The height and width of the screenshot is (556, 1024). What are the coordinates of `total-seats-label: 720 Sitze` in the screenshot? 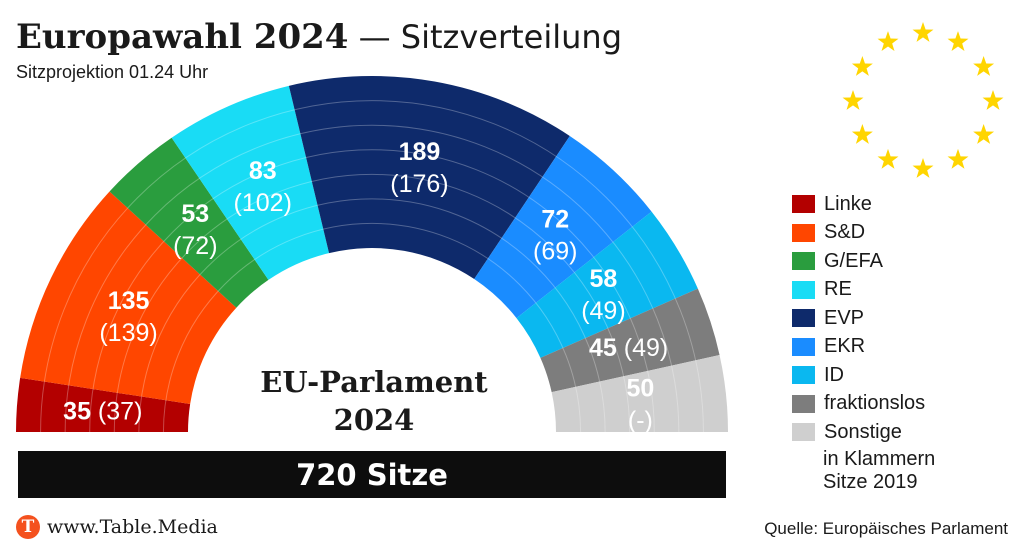 It's located at (372, 474).